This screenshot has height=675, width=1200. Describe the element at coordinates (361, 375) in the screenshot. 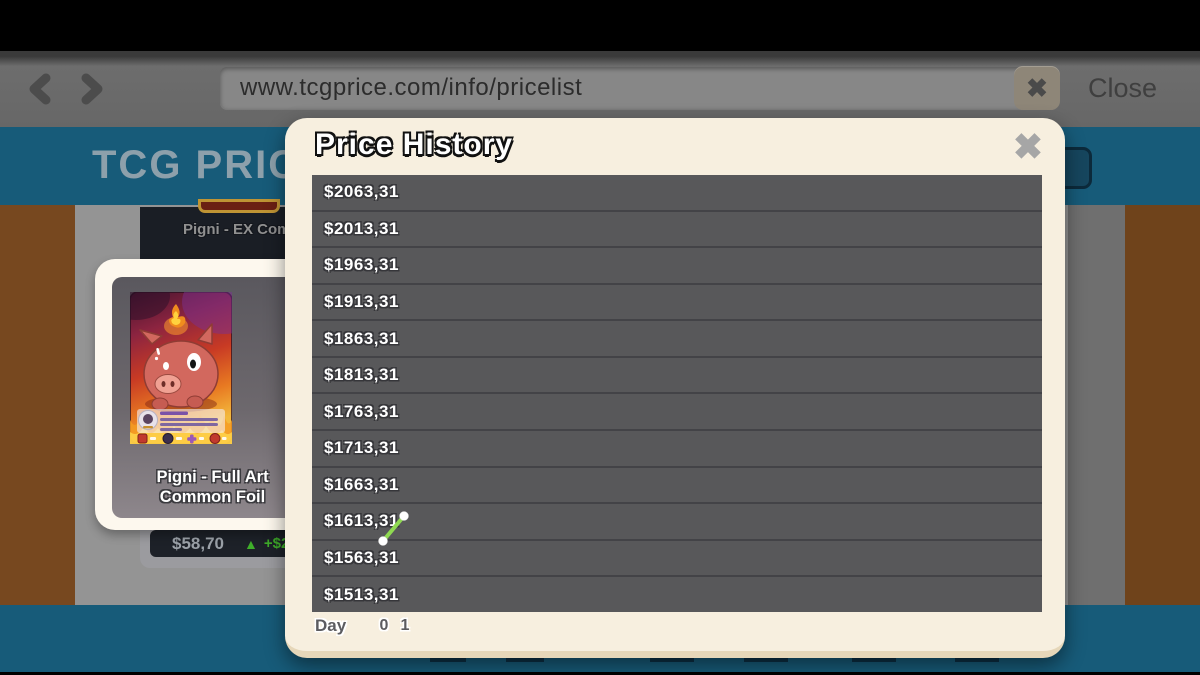

I see `y-tick-label: $1813,31` at that location.